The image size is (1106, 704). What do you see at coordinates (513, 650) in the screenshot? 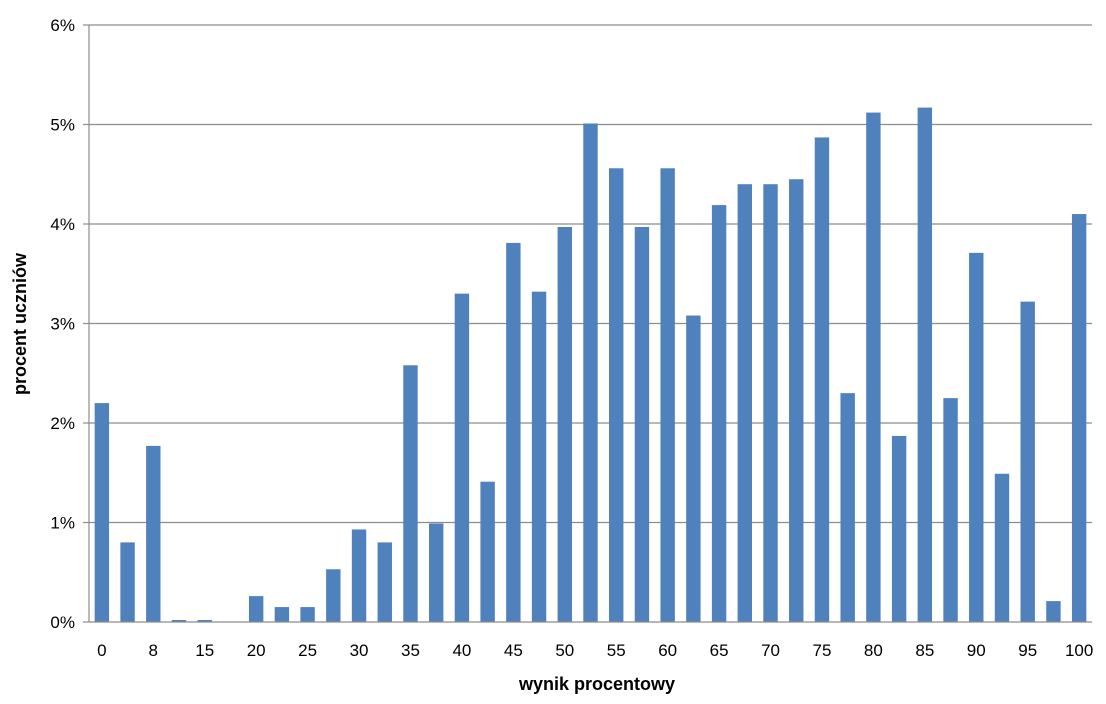
I see `x-tick-label: 45` at bounding box center [513, 650].